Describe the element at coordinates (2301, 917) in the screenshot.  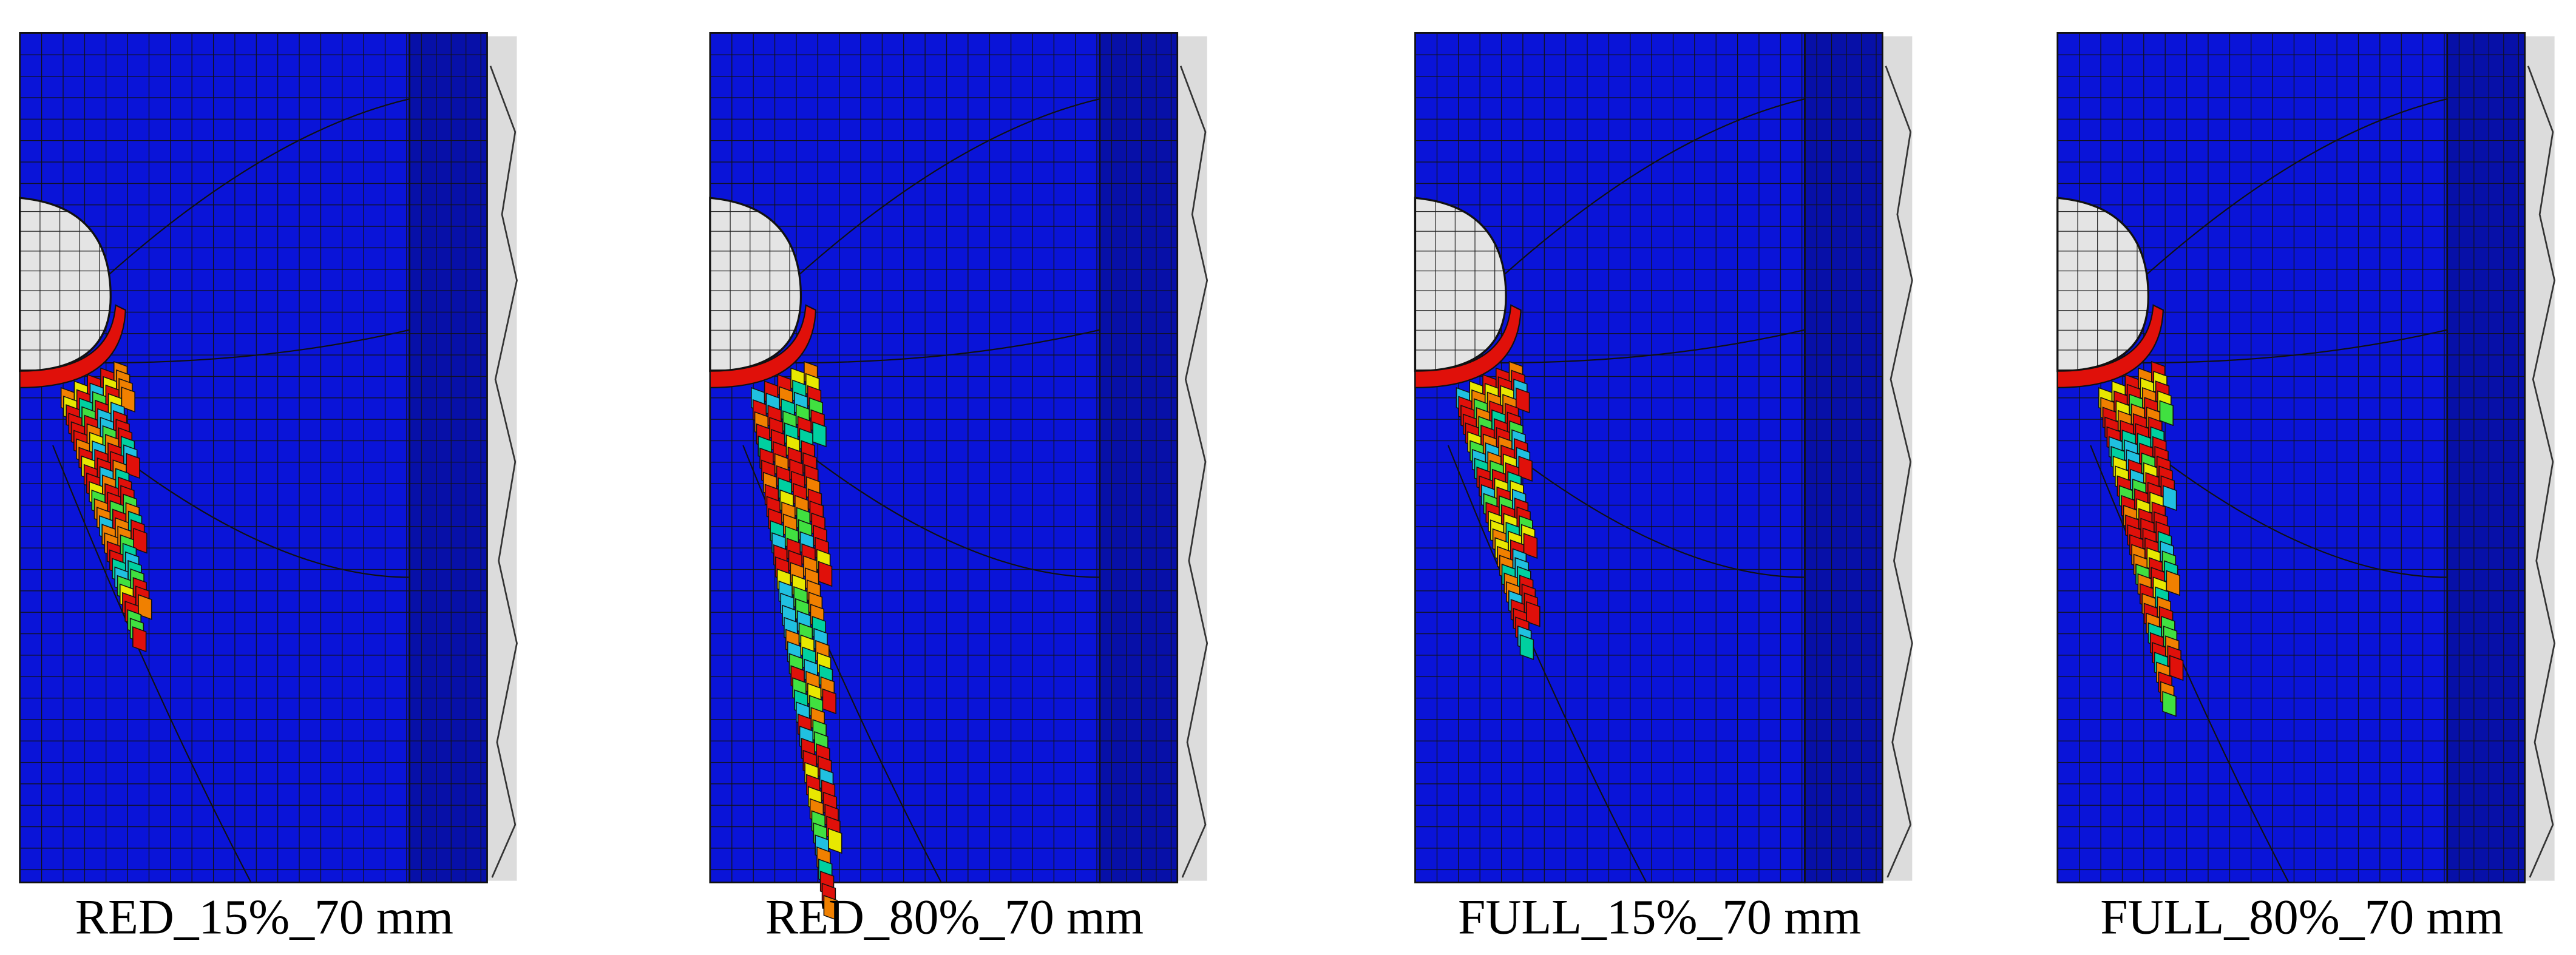
I see `panel-caption: FULL_80%_70 mm` at that location.